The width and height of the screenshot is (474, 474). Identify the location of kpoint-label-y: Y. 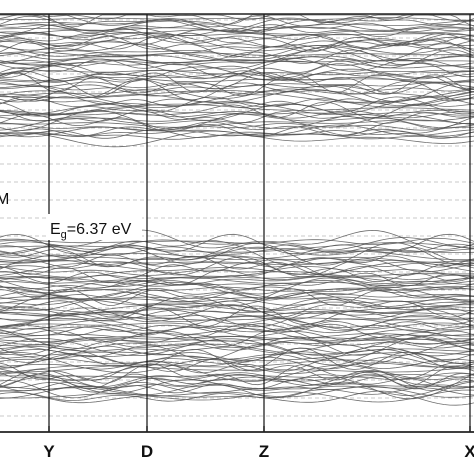
(49, 451).